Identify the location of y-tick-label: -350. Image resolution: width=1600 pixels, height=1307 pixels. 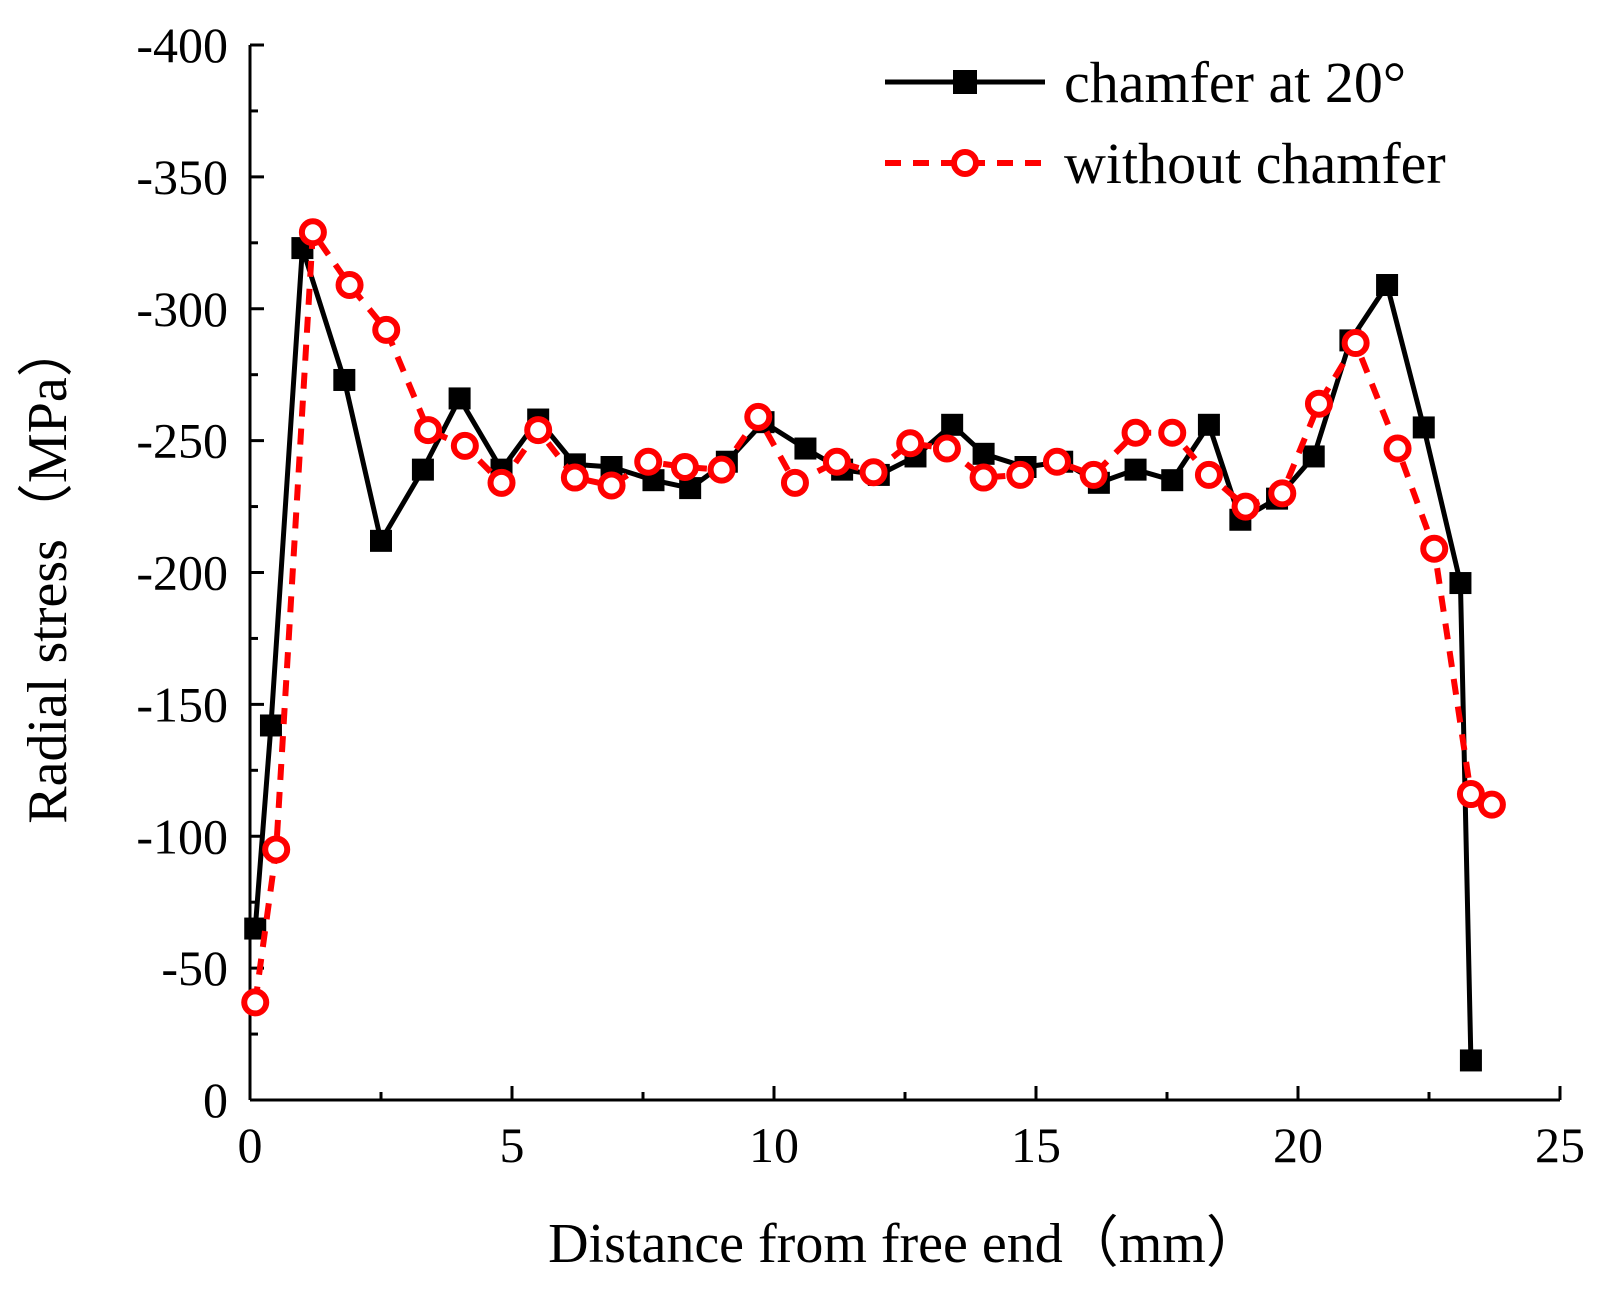
(182, 177).